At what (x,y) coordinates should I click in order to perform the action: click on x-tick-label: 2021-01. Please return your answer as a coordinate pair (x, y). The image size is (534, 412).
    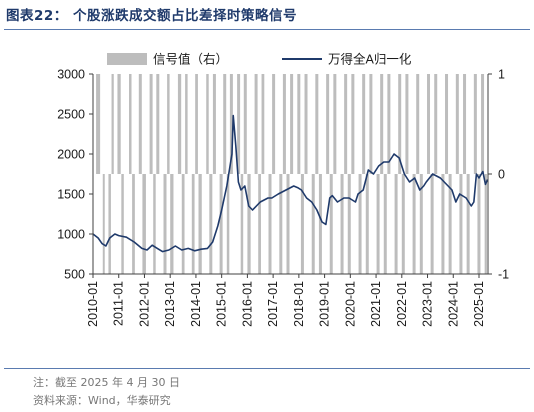
    Looking at the image, I should click on (376, 304).